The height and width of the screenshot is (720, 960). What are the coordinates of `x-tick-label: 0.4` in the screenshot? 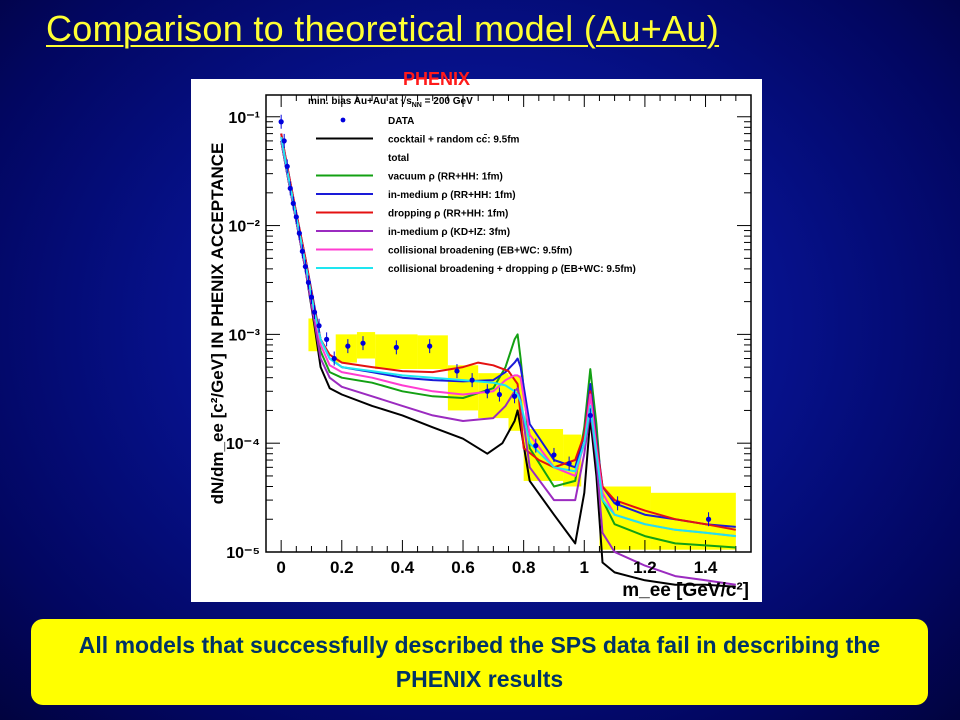 It's located at (403, 567).